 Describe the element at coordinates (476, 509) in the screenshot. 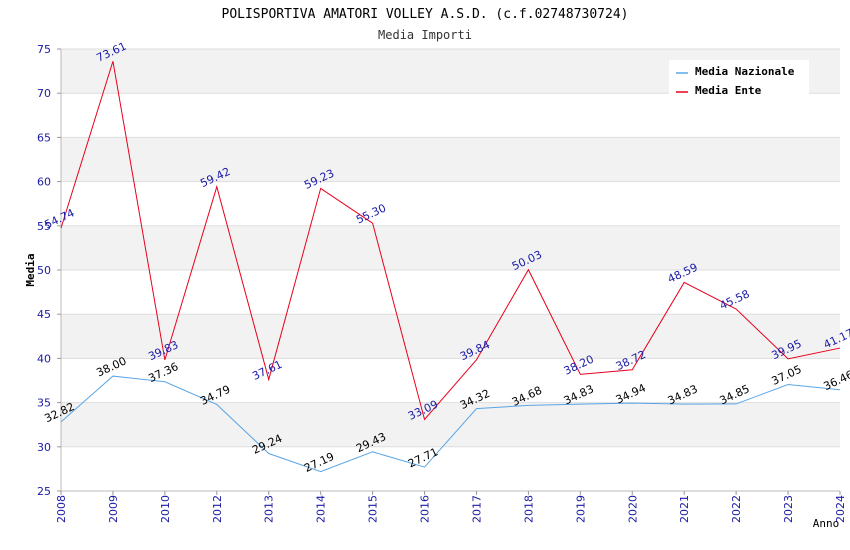

I see `x-tick-label: 2017` at that location.